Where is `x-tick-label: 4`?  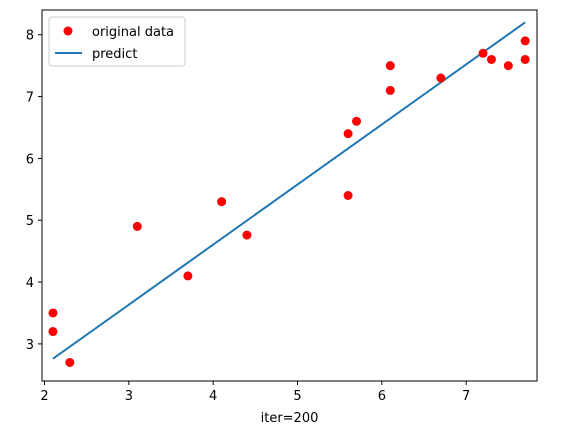 x-tick-label: 4 is located at coordinates (213, 396).